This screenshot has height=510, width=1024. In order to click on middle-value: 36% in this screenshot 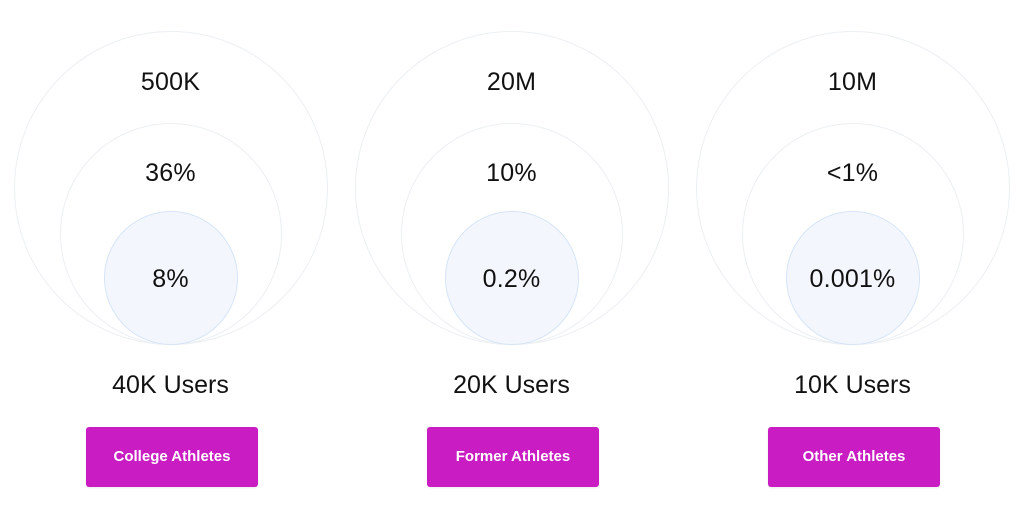, I will do `click(170, 173)`.